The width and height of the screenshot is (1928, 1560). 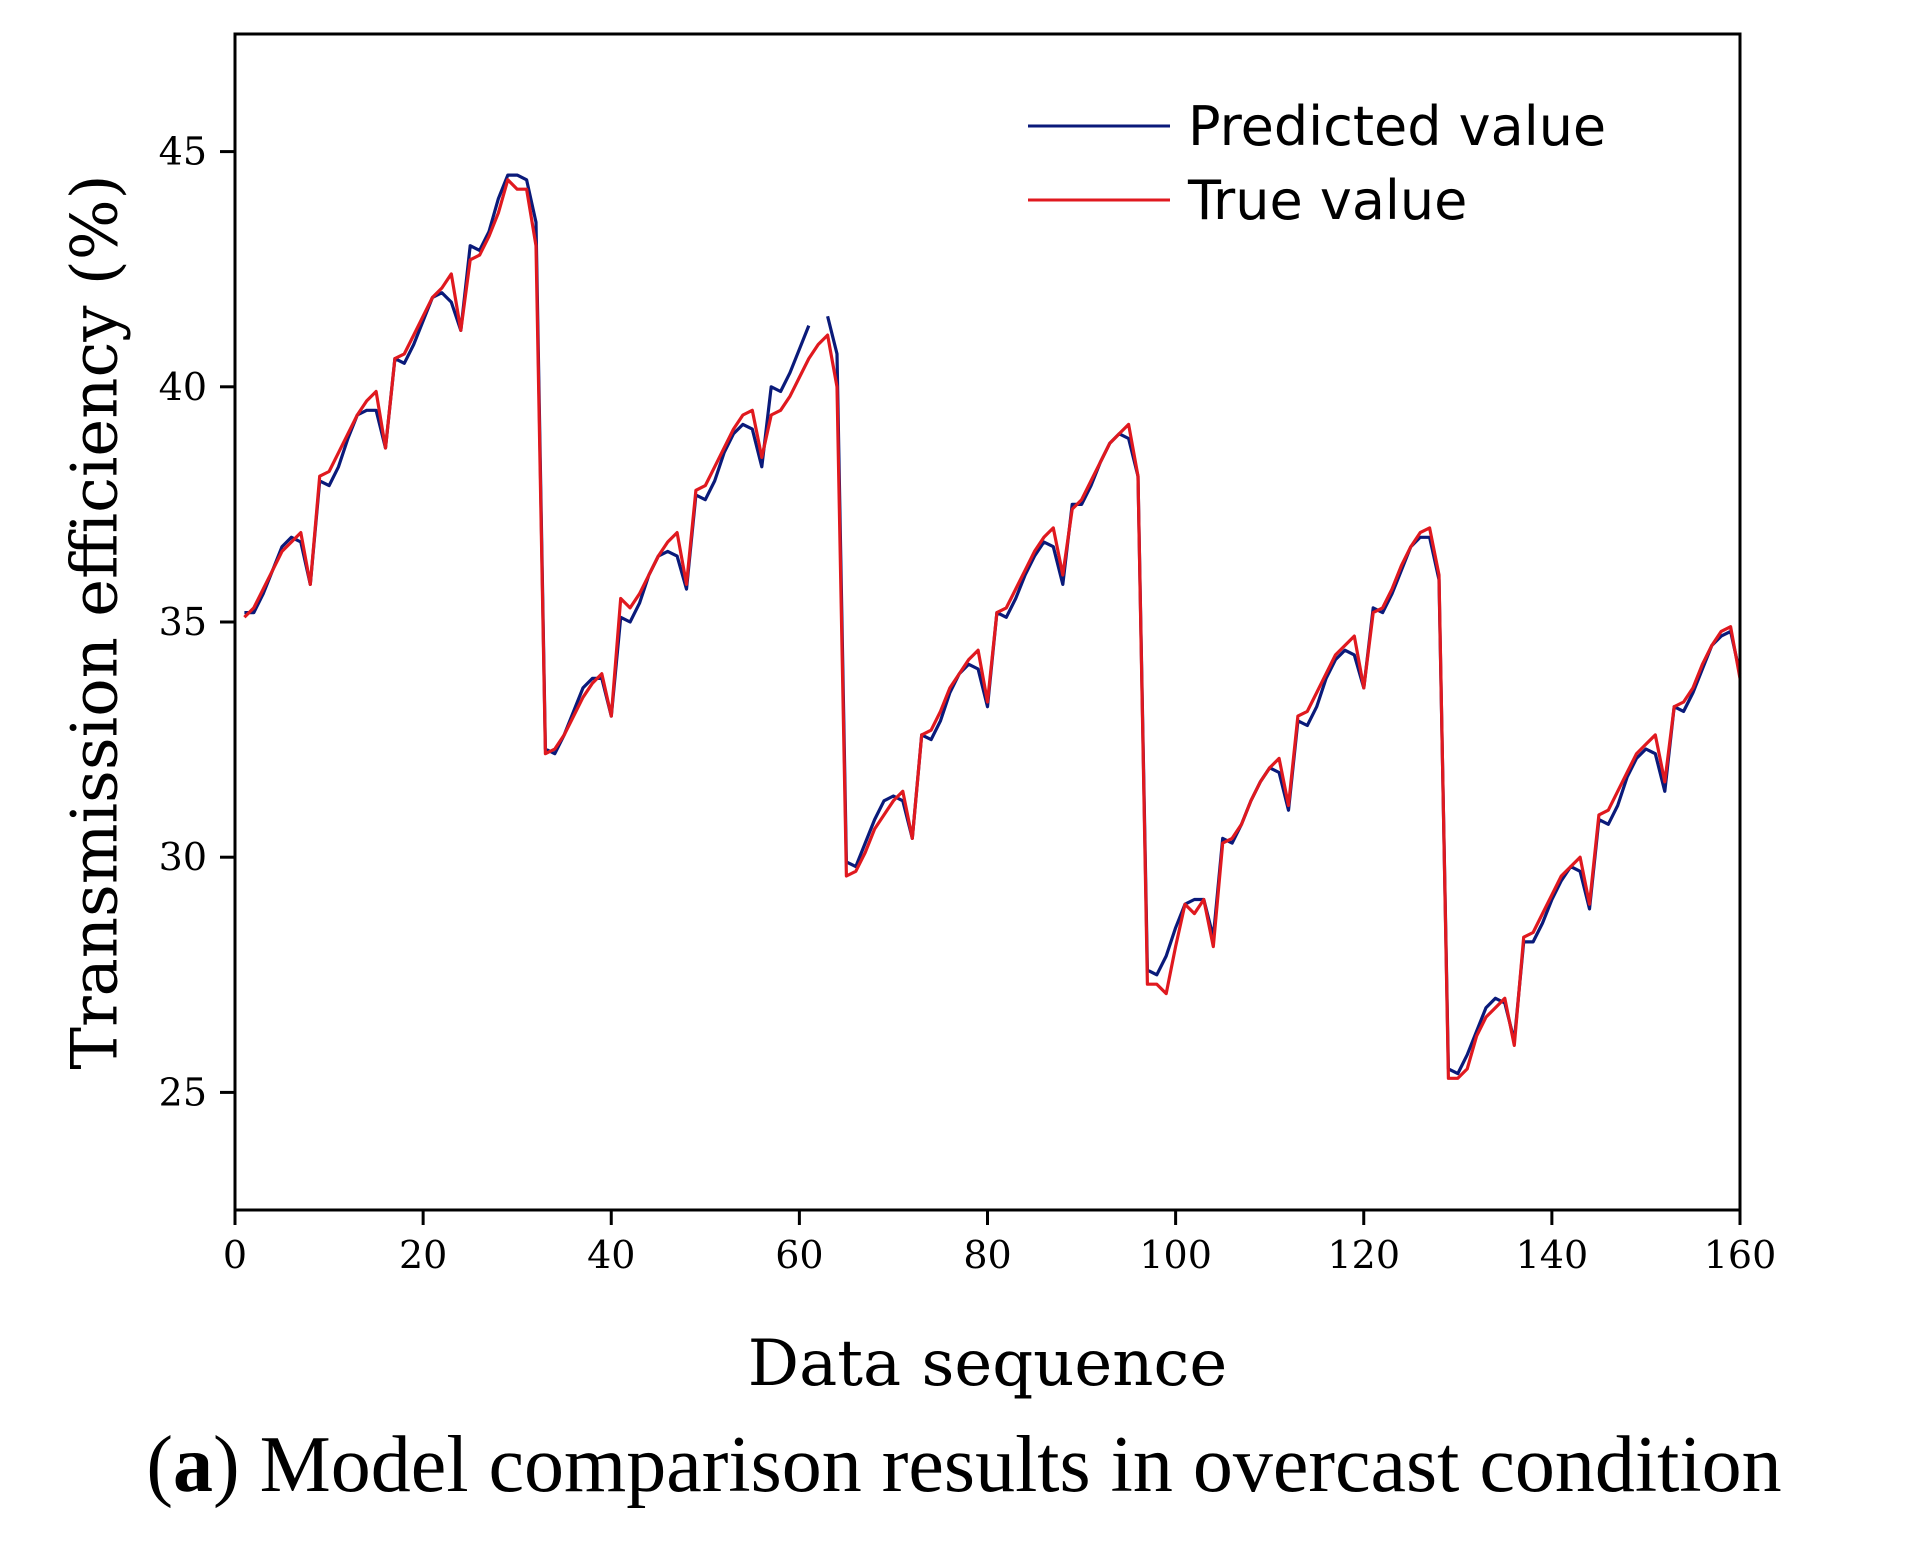 What do you see at coordinates (423, 1255) in the screenshot?
I see `x-tick-label: 20` at bounding box center [423, 1255].